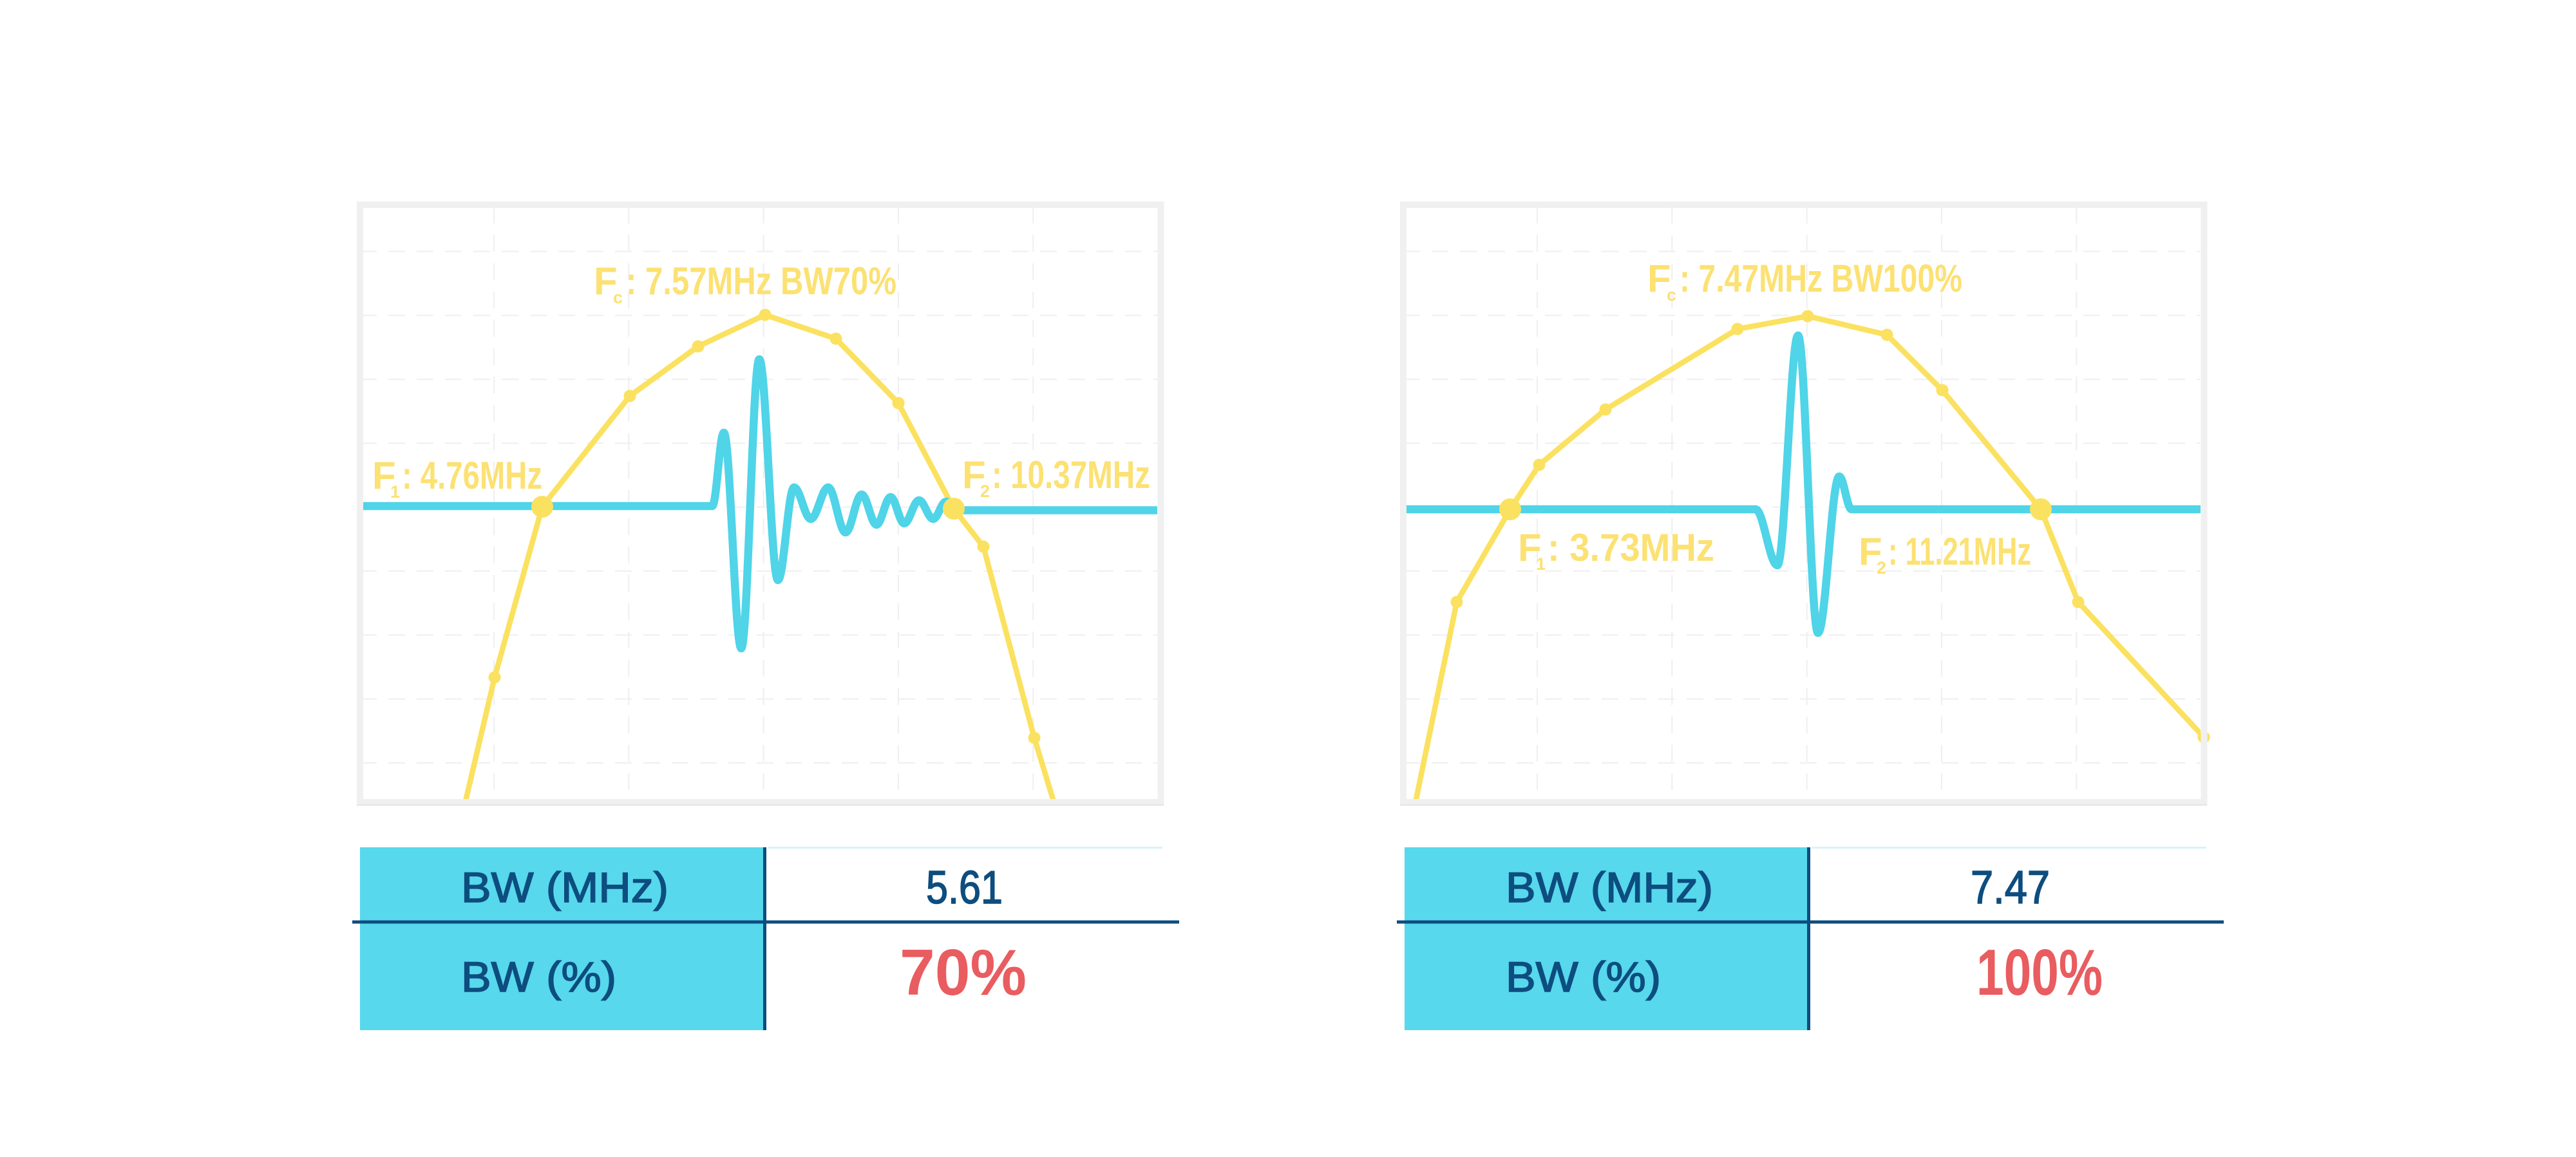  What do you see at coordinates (1821, 278) in the screenshot?
I see `svg-text:: 7.47MHz BW100%: : 7.47MHz BW100%` at bounding box center [1821, 278].